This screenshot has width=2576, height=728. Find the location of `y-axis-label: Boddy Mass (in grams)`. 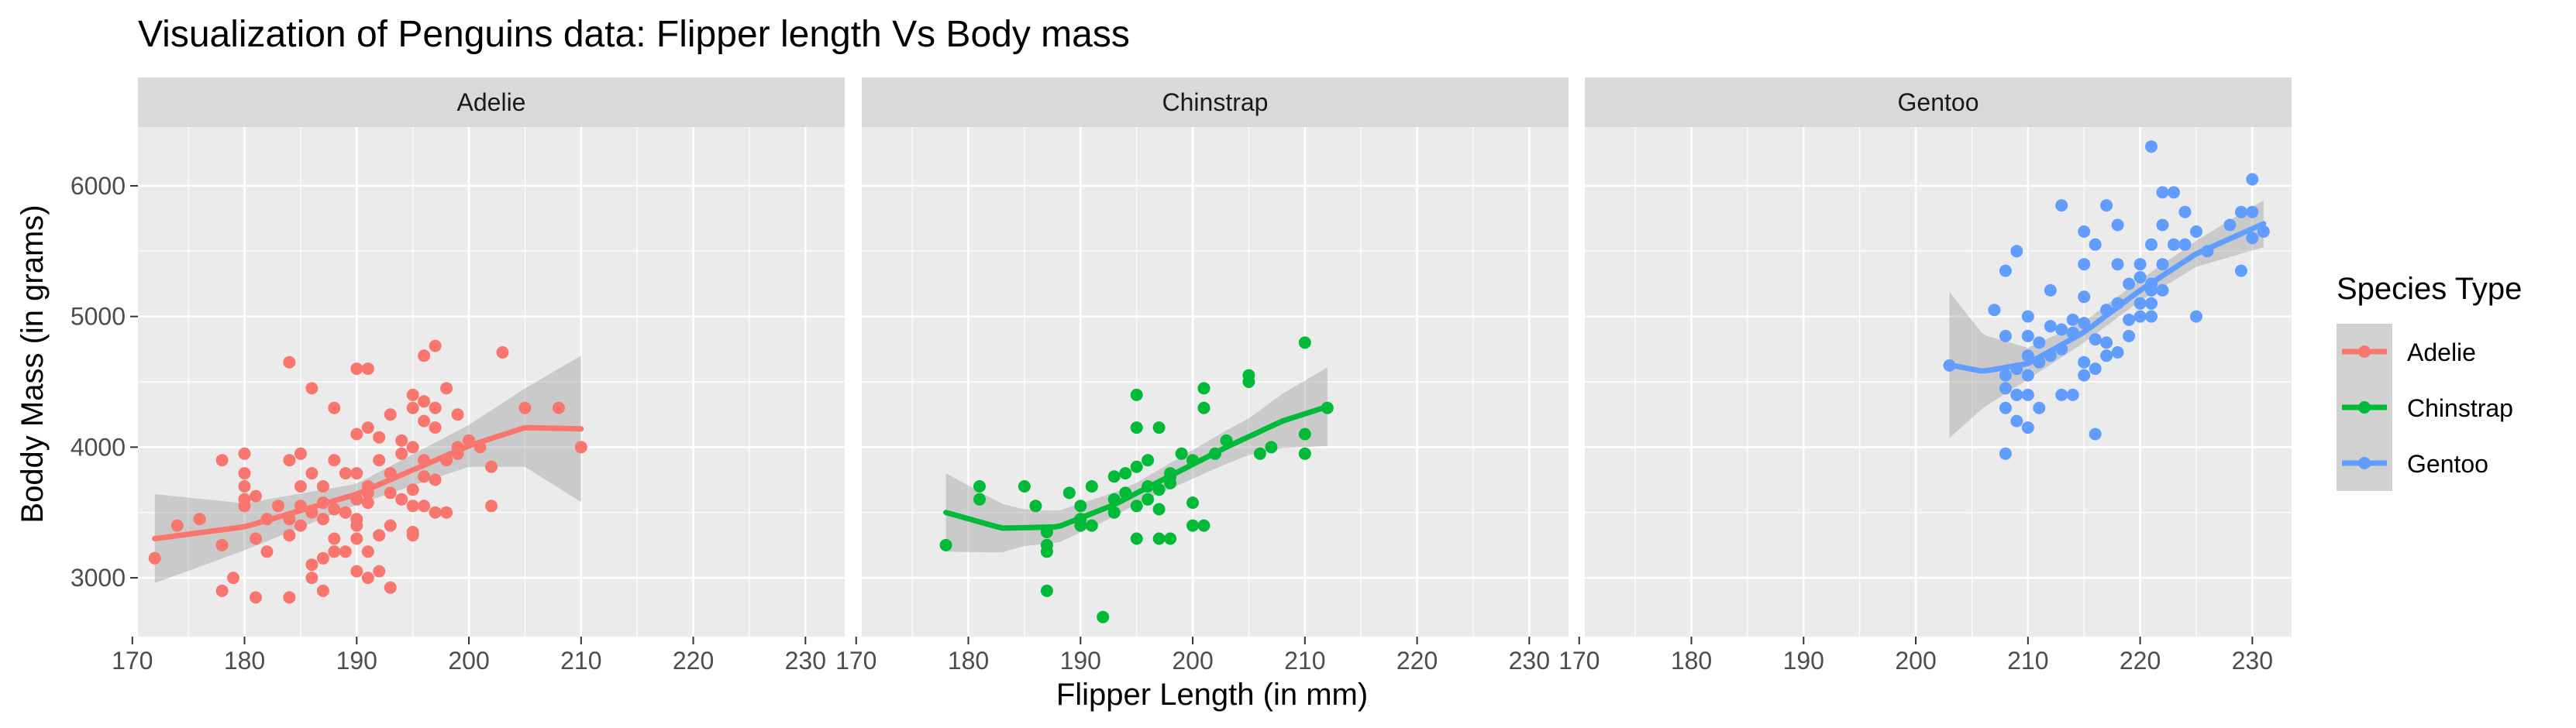

y-axis-label: Boddy Mass (in grams) is located at coordinates (32, 363).